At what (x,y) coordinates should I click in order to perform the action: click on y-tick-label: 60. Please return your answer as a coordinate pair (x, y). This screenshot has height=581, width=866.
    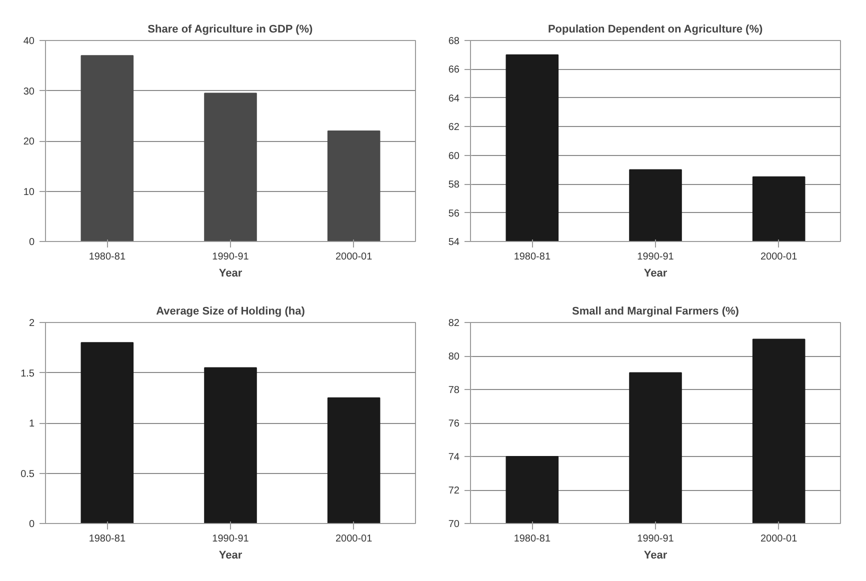
    Looking at the image, I should click on (454, 156).